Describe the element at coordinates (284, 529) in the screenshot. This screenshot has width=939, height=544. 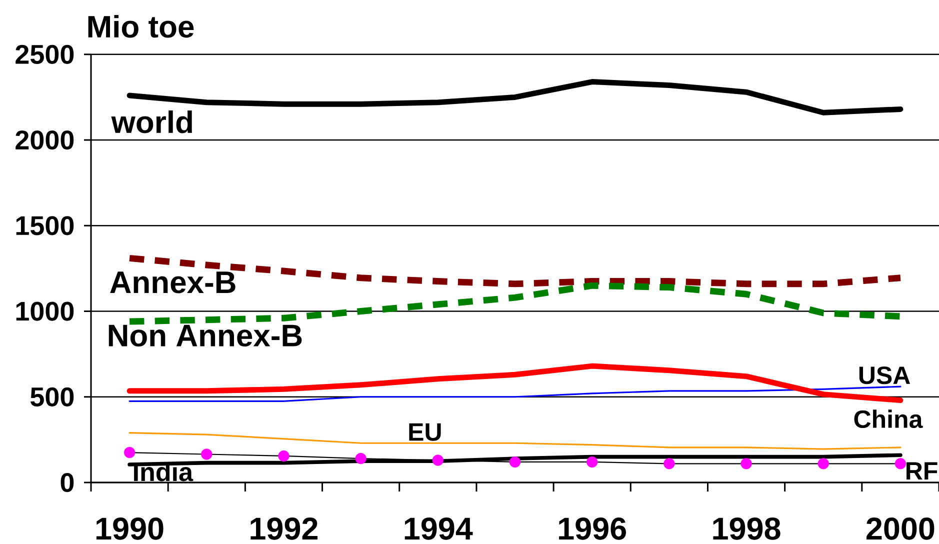
I see `x-tick-label: 1992` at that location.